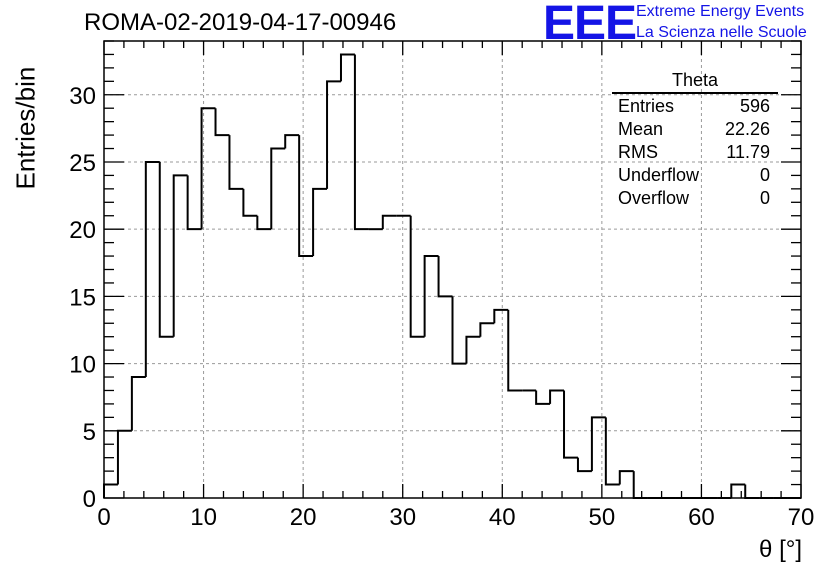 The width and height of the screenshot is (836, 572). I want to click on logo-subtitle-1: Extreme Energy Events, so click(720, 11).